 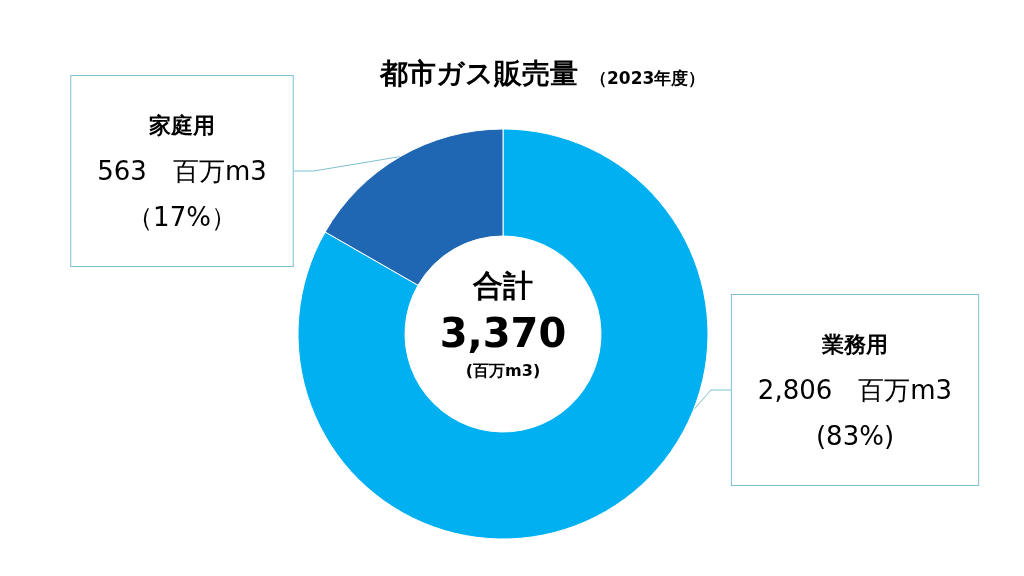 I want to click on data-label: 2,806 百万m3 (83%), so click(x=855, y=413).